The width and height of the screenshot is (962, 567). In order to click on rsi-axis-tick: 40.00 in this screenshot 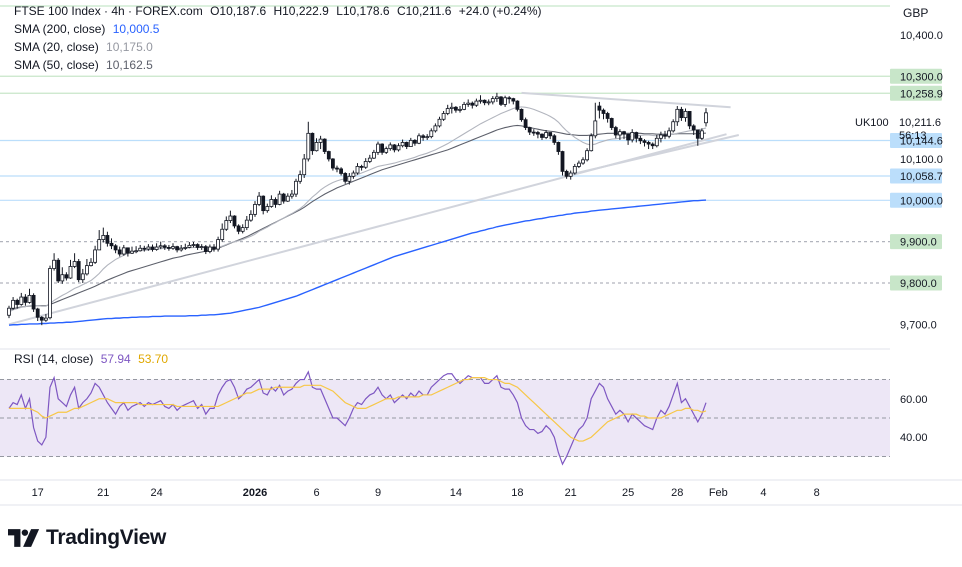, I will do `click(914, 438)`.